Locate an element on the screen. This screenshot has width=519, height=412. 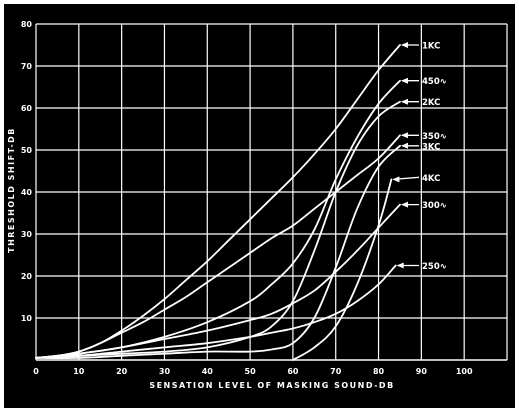
x-tick-label: 10 is located at coordinates (79, 371).